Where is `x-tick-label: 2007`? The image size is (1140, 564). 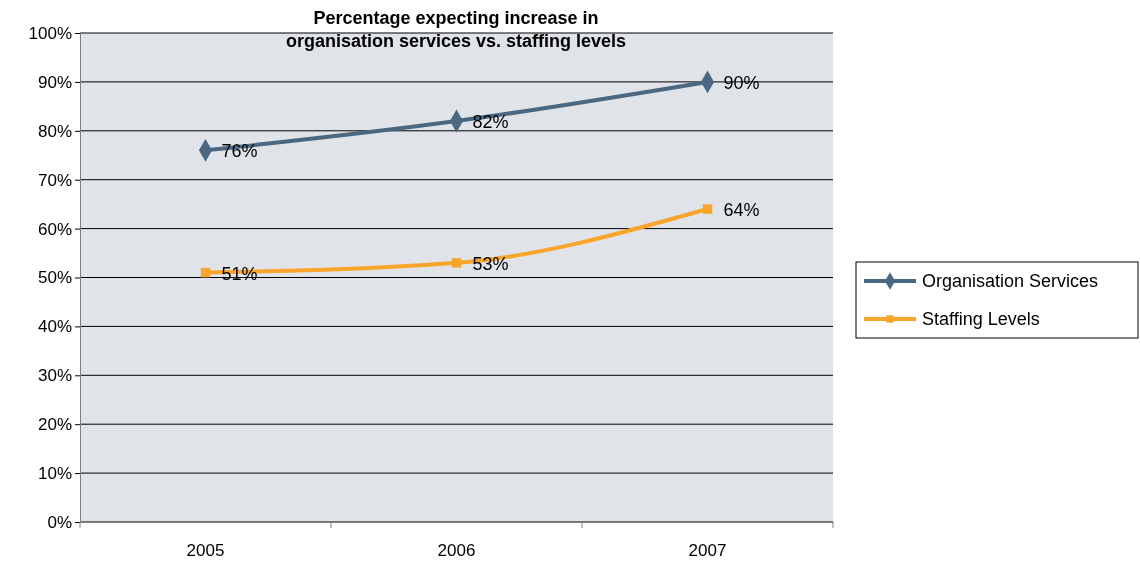 x-tick-label: 2007 is located at coordinates (707, 551).